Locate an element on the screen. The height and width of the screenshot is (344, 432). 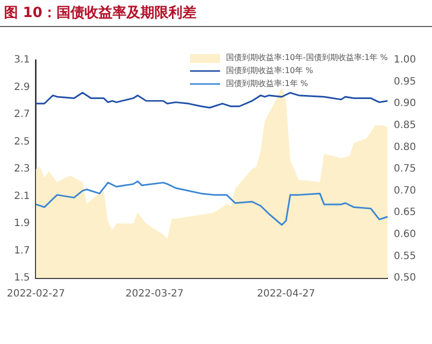
y-tick-label: 2.5 is located at coordinates (22, 142).